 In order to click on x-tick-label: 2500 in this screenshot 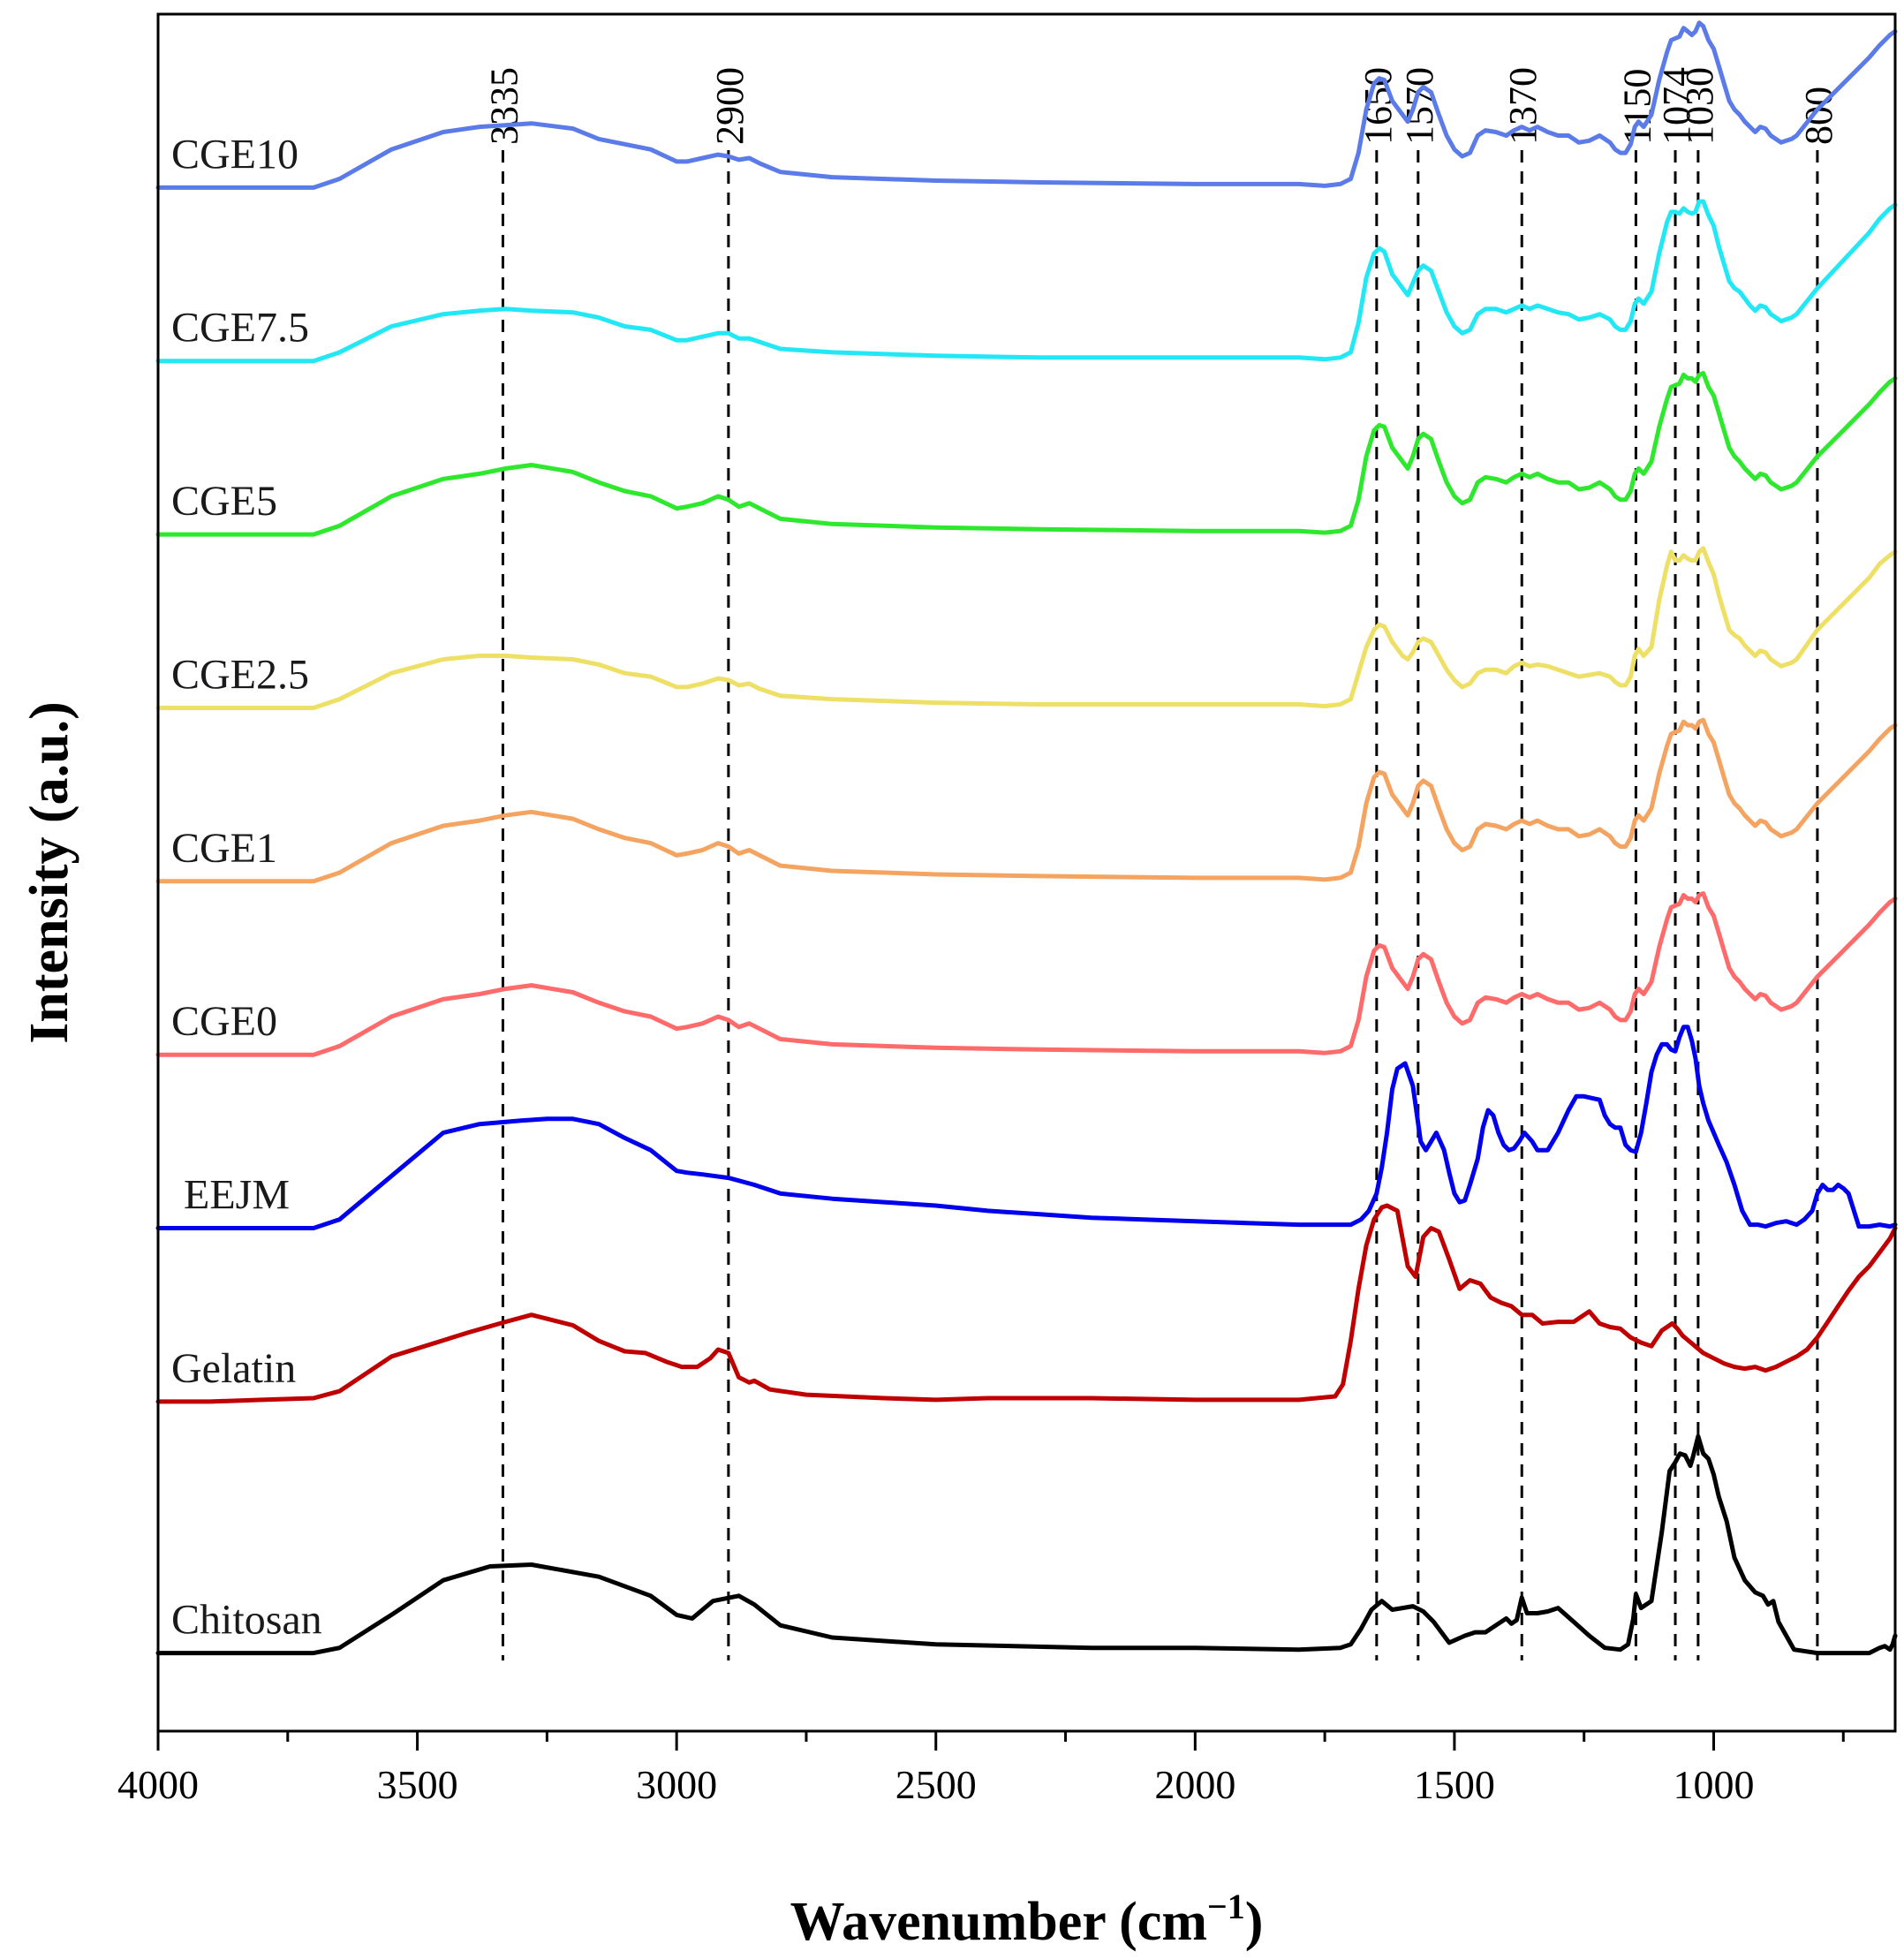, I will do `click(936, 1784)`.